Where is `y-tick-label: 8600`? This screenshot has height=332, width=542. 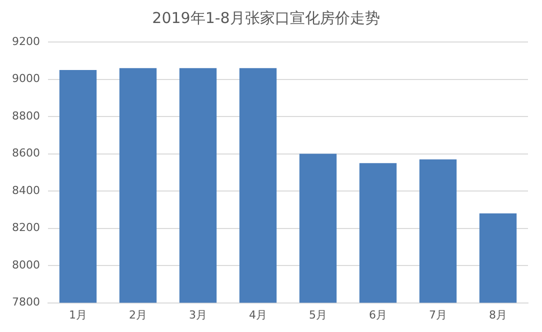 y-tick-label: 8600 is located at coordinates (26, 153).